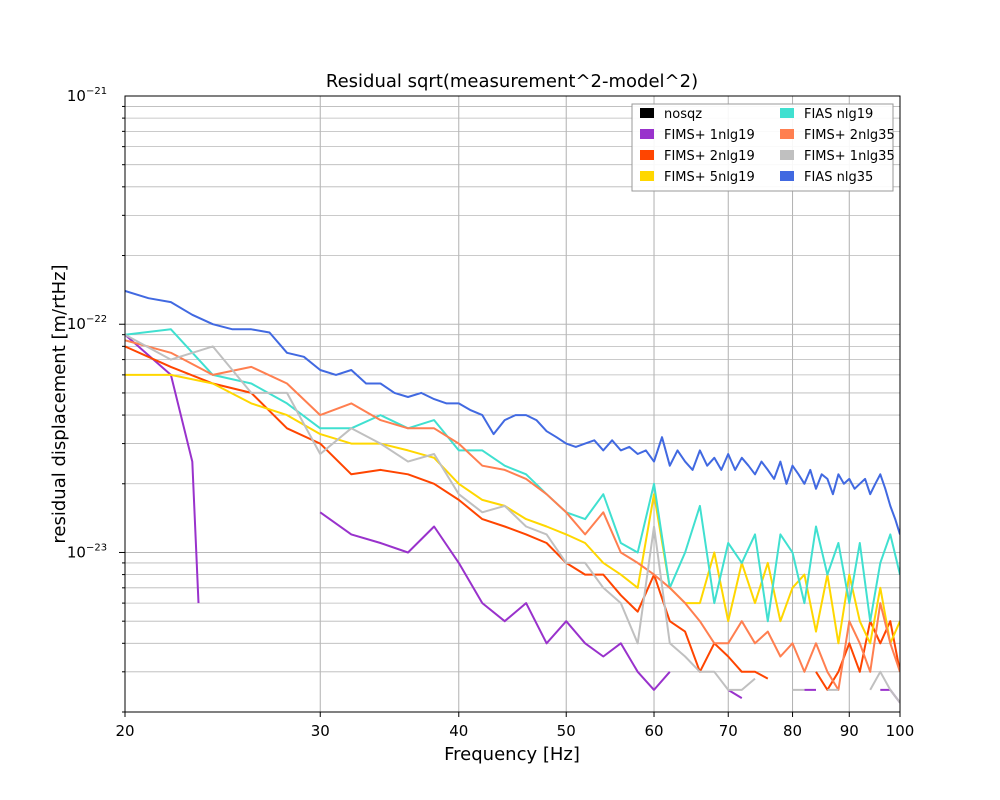 Image resolution: width=1000 pixels, height=800 pixels. I want to click on legend-label: FIMS+ 2nlg35, so click(849, 135).